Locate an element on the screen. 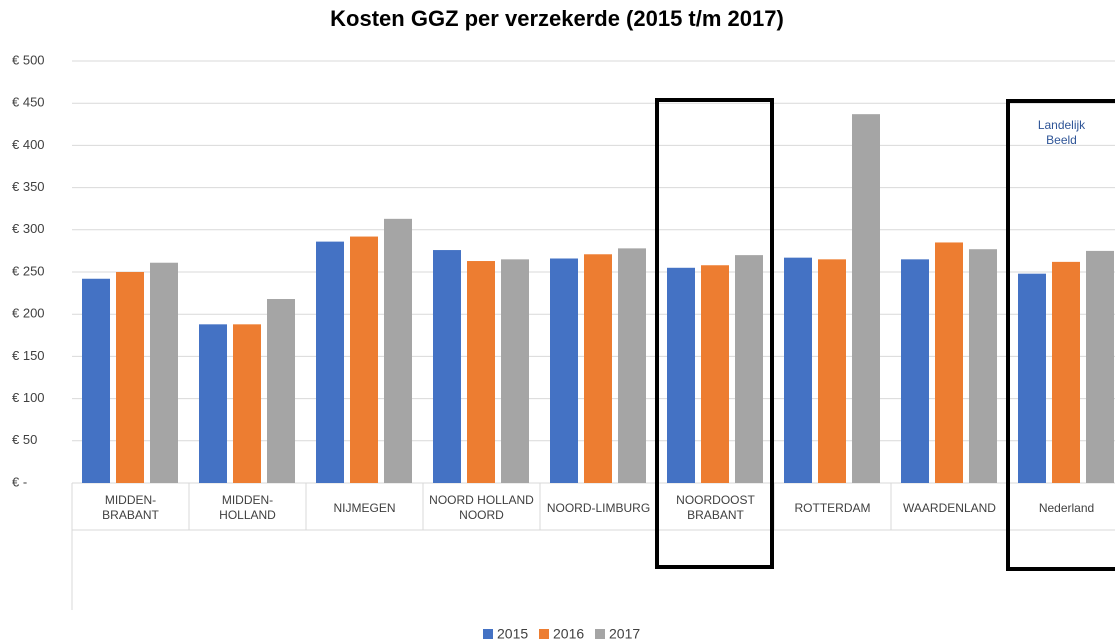  y-tick-label: € 100 is located at coordinates (28, 397).